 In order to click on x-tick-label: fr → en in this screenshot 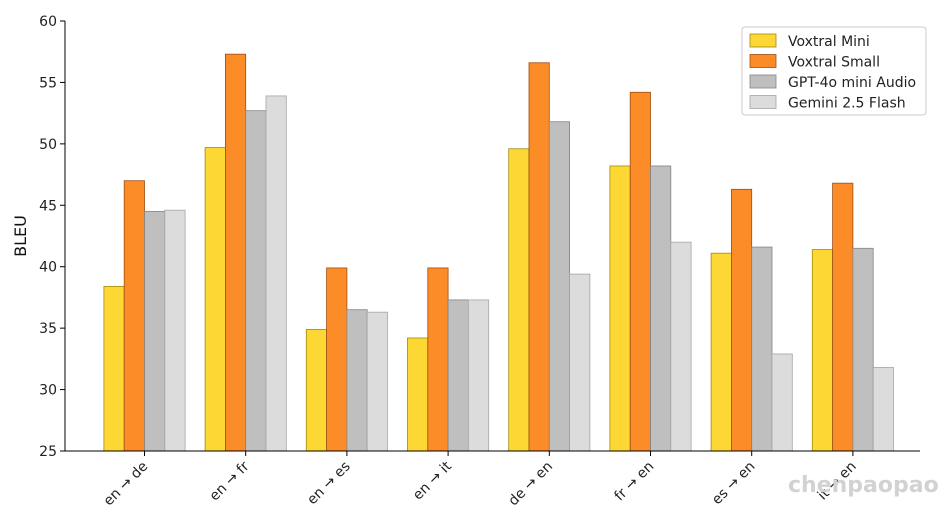, I will do `click(634, 482)`.